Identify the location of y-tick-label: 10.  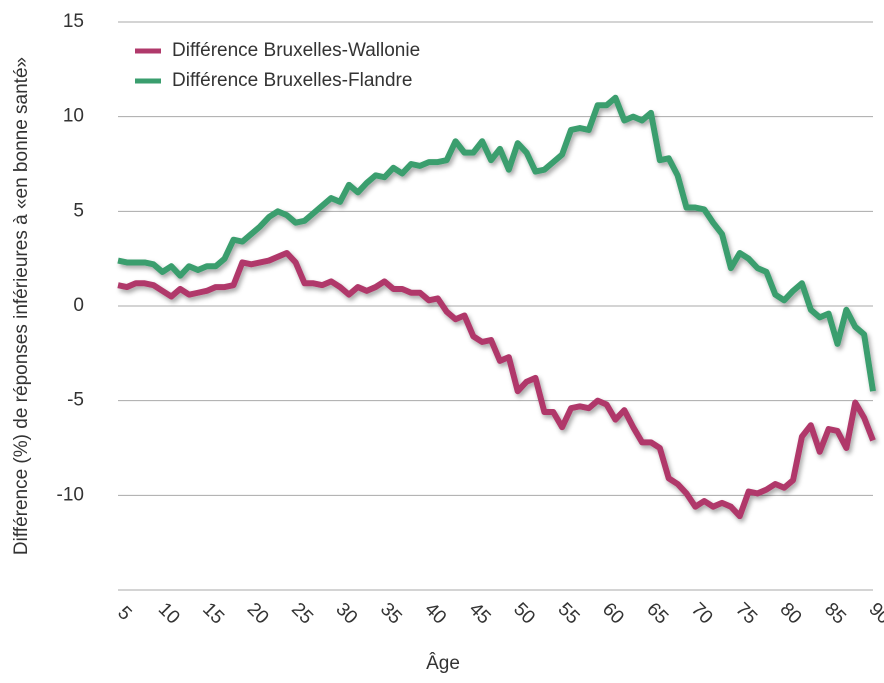
(73, 116).